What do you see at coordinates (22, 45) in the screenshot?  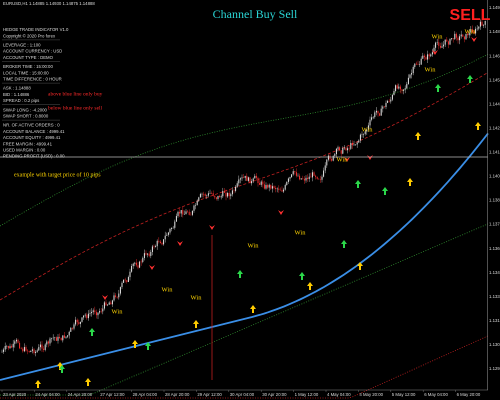 I see `info-line: LEVERAGE : 1:100` at bounding box center [22, 45].